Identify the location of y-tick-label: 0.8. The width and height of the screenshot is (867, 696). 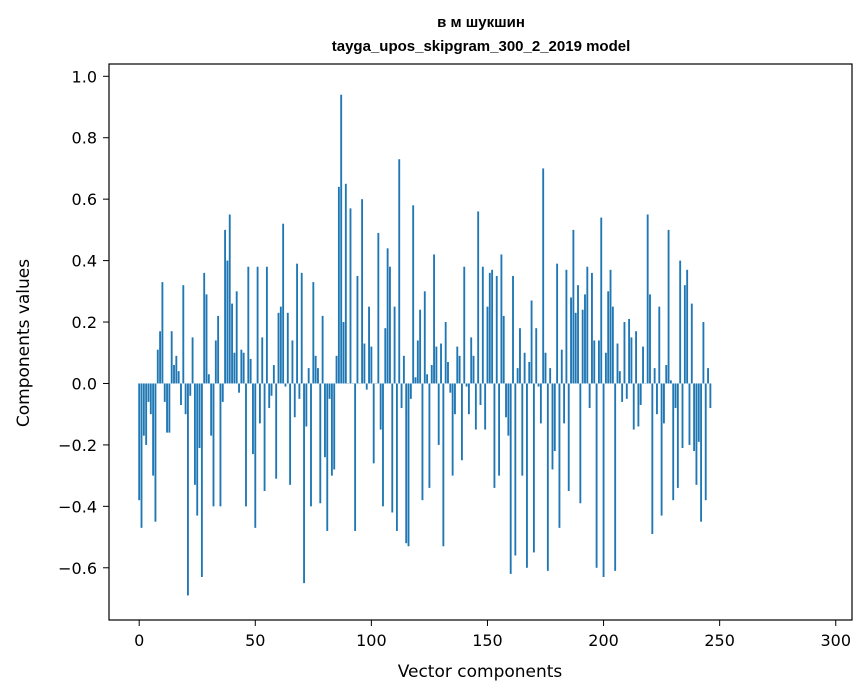
(84, 138).